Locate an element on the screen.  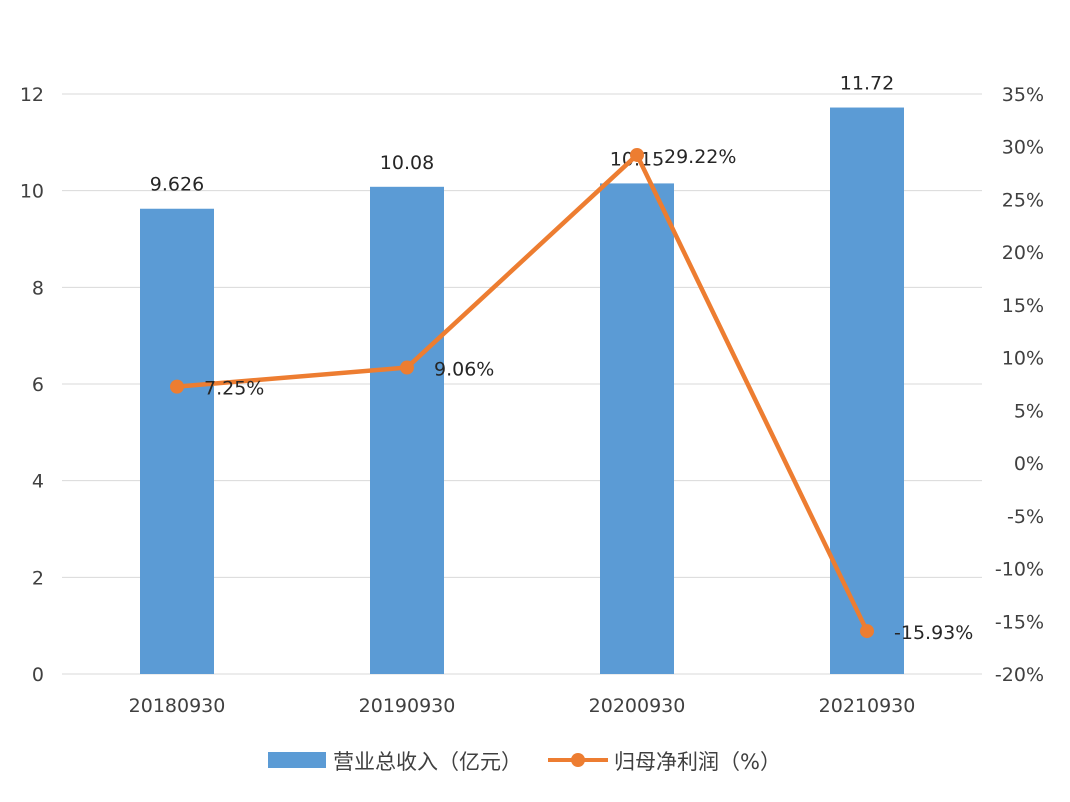
x-category-label: 20210930 is located at coordinates (867, 706).